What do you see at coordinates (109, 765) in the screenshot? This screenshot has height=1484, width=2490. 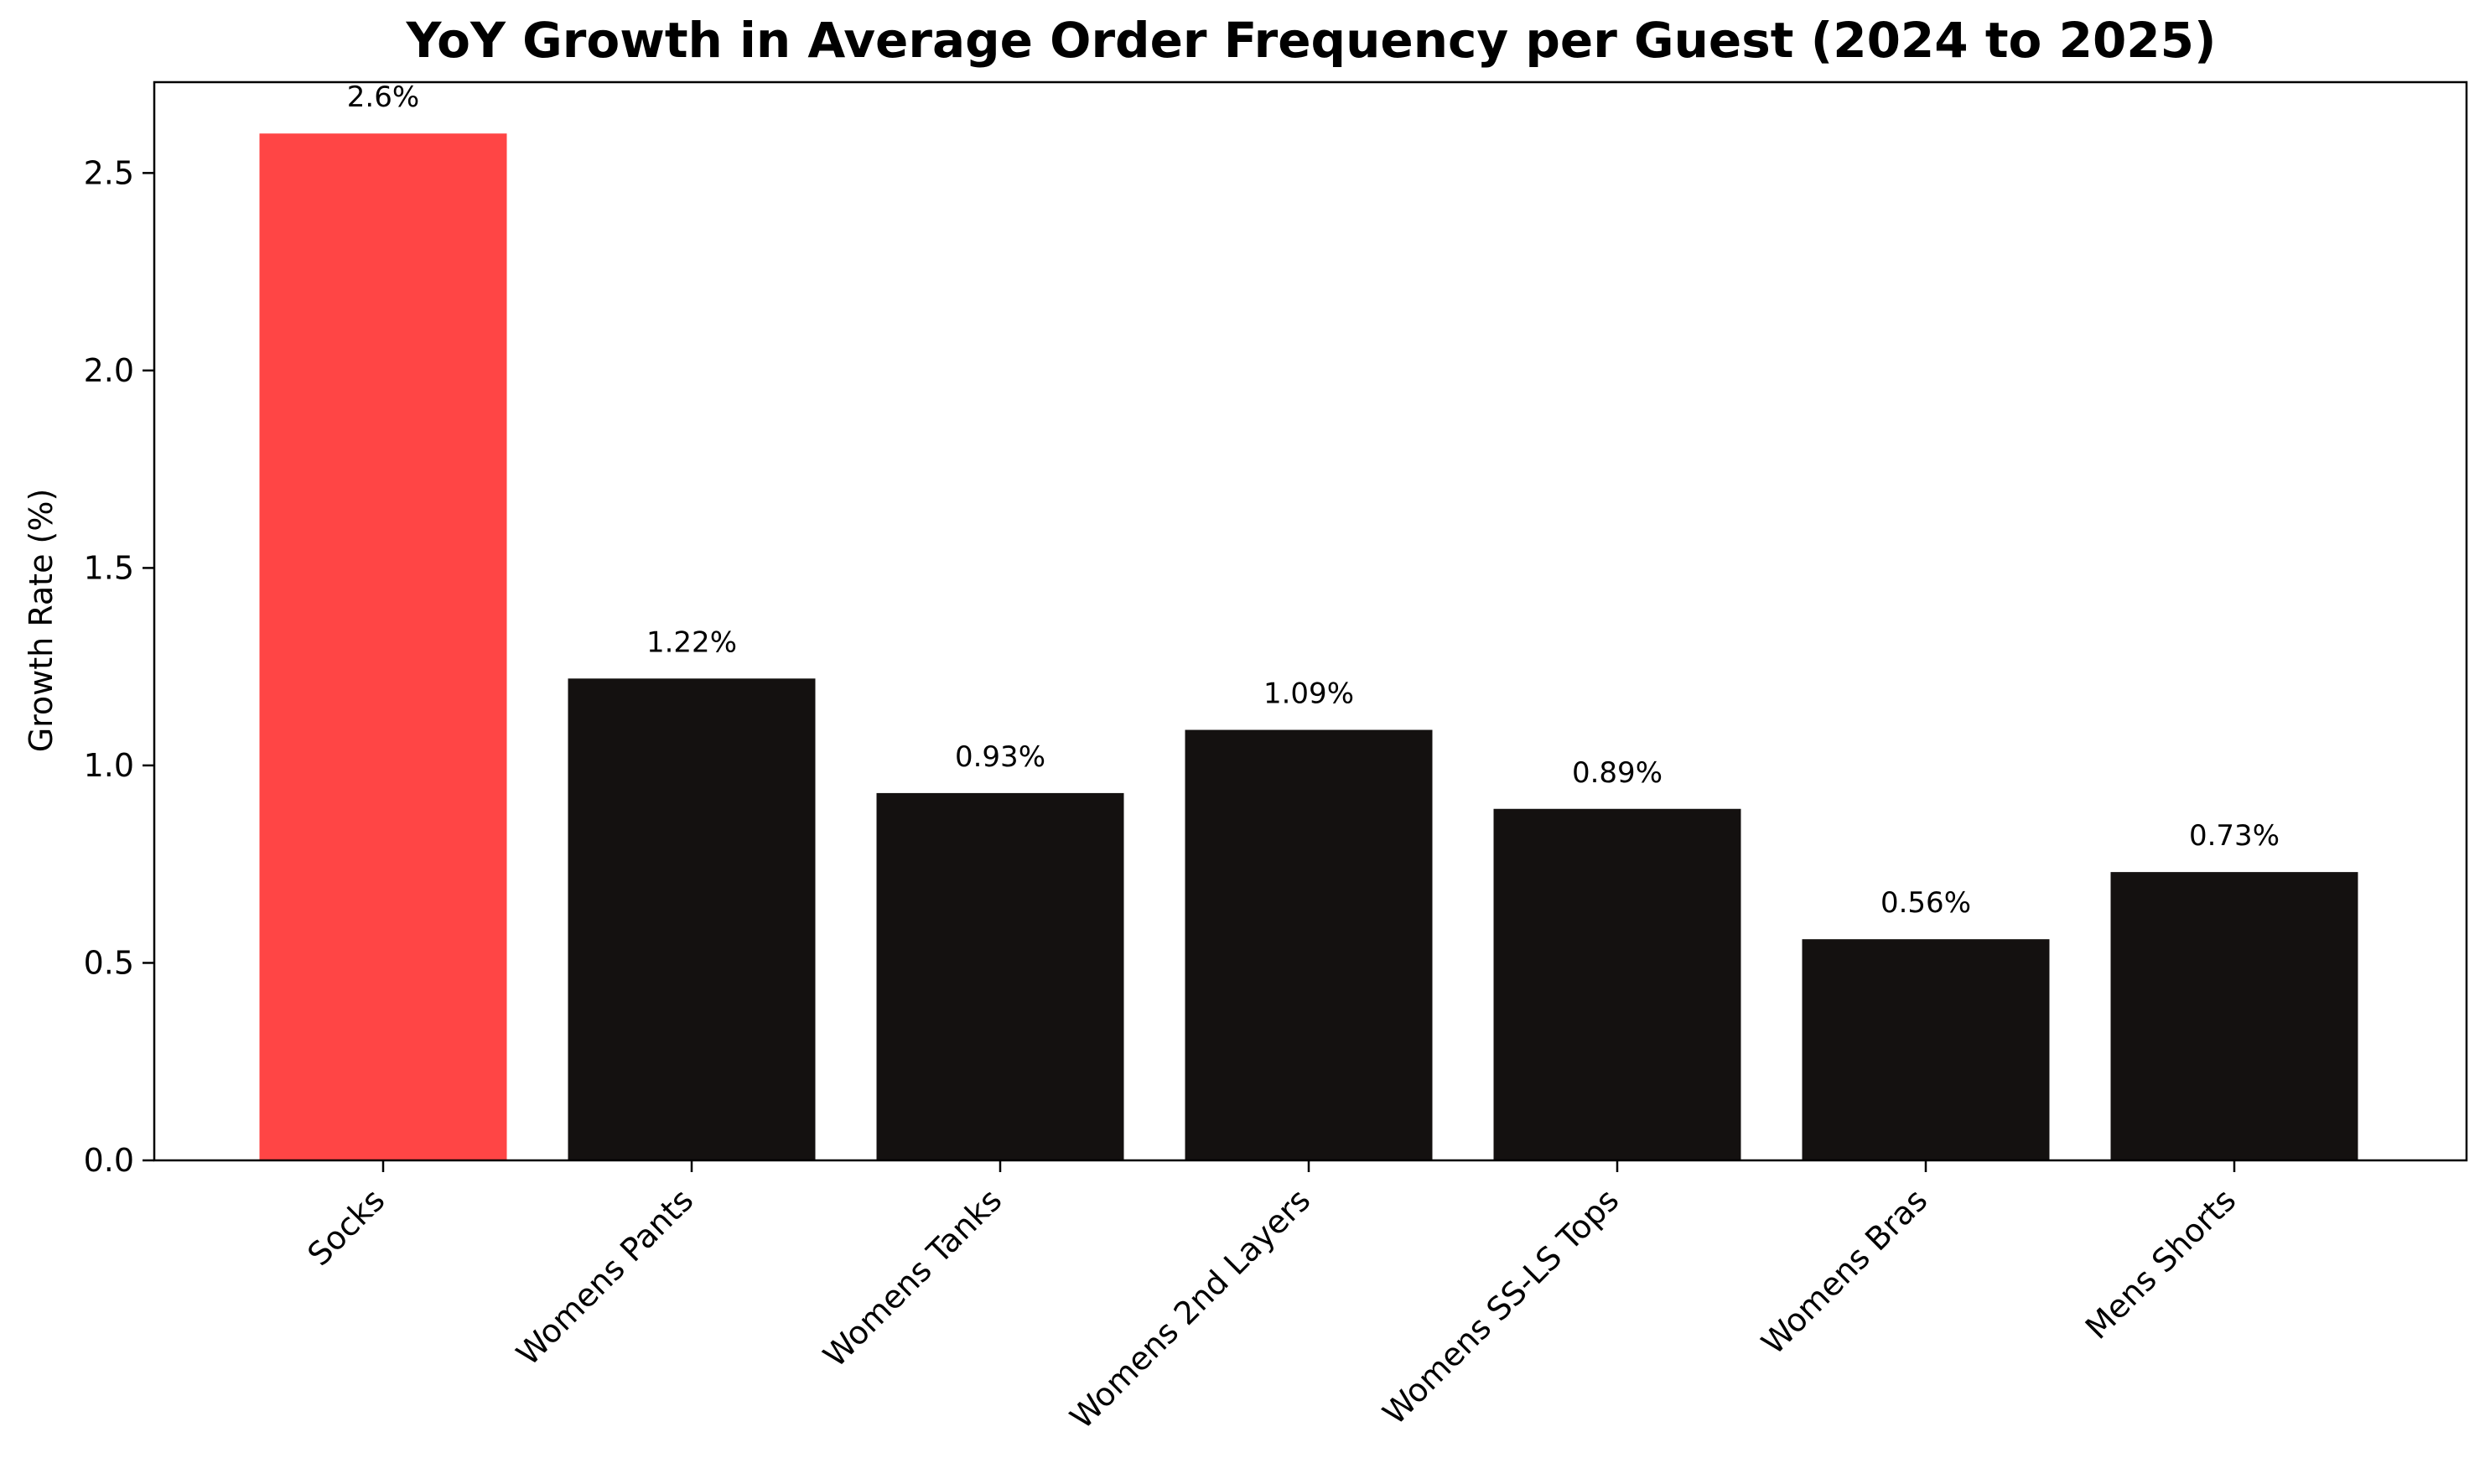 I see `y-tick-label: 1.0` at bounding box center [109, 765].